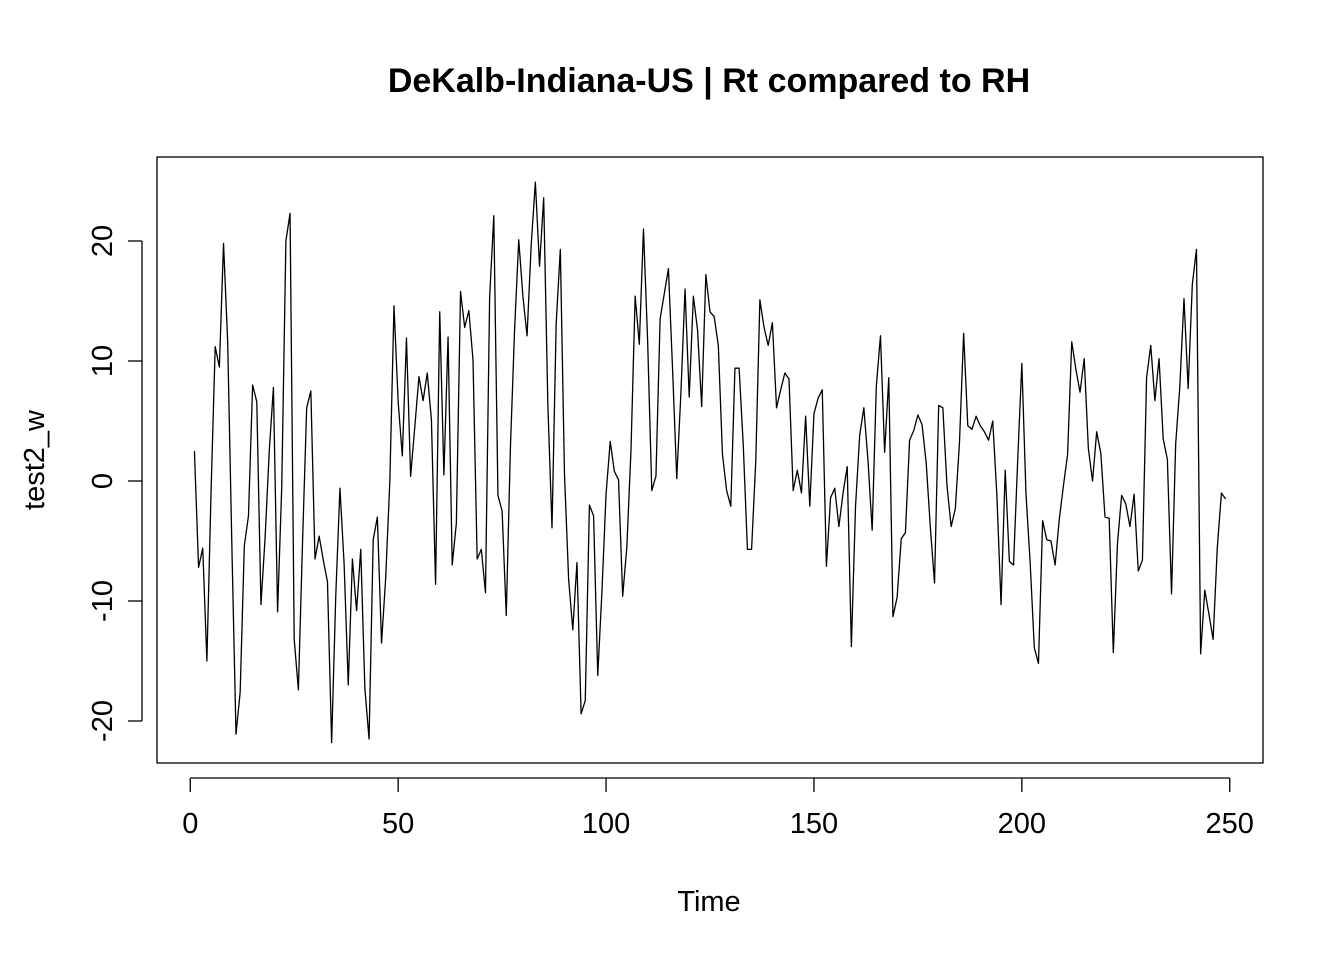  I want to click on y-tick-label: 10, so click(103, 361).